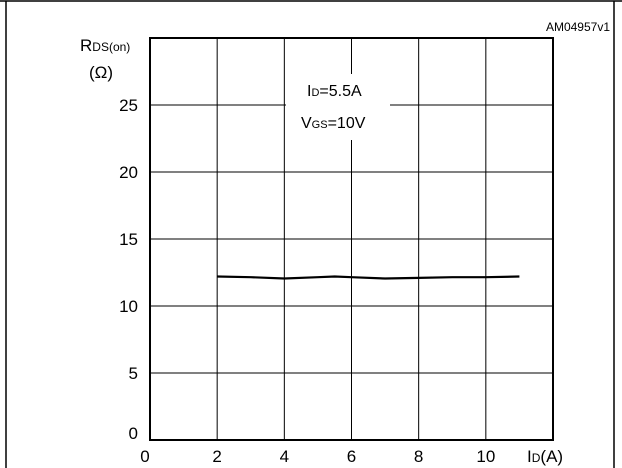  I want to click on y-tick-label: 5, so click(133, 373).